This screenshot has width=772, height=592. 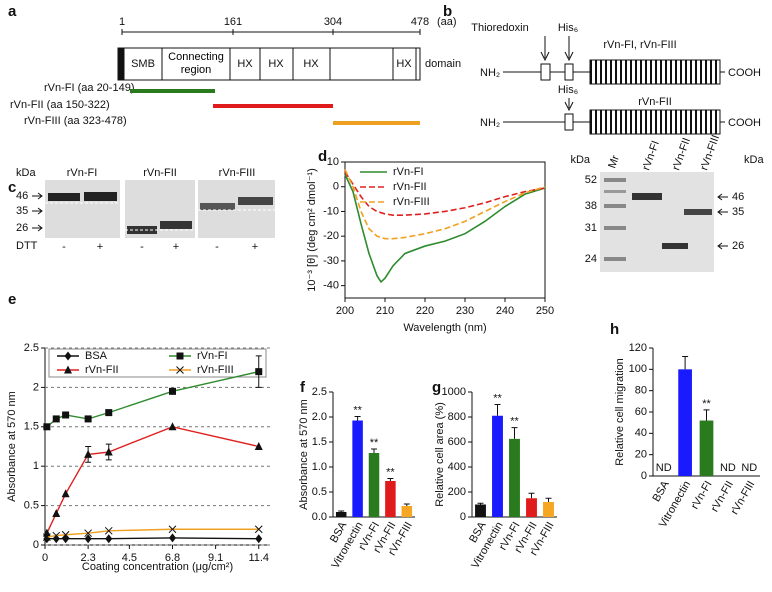 What do you see at coordinates (157, 363) in the screenshot?
I see `legend-box` at bounding box center [157, 363].